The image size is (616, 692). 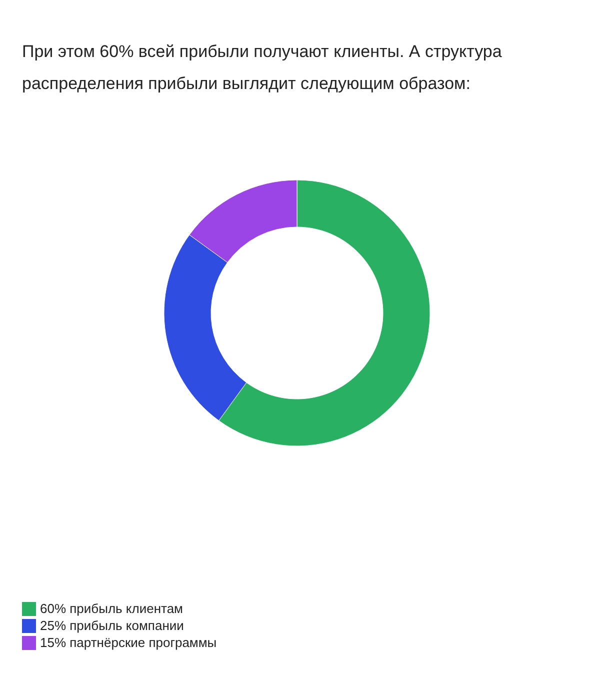 I want to click on legend-label: 15% партнёрские программы, so click(x=128, y=642).